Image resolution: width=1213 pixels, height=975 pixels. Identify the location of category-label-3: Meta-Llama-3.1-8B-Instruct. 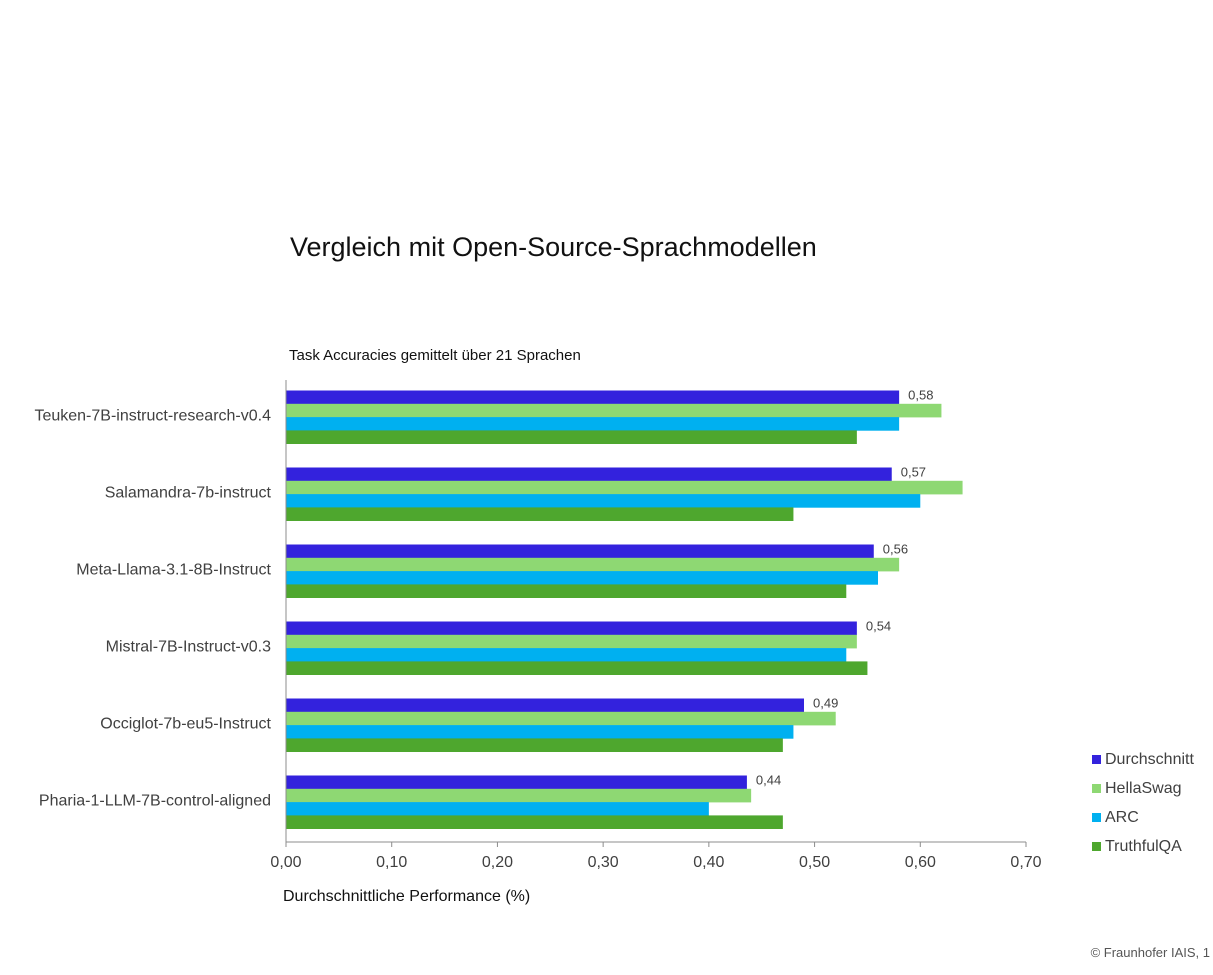
(173, 569).